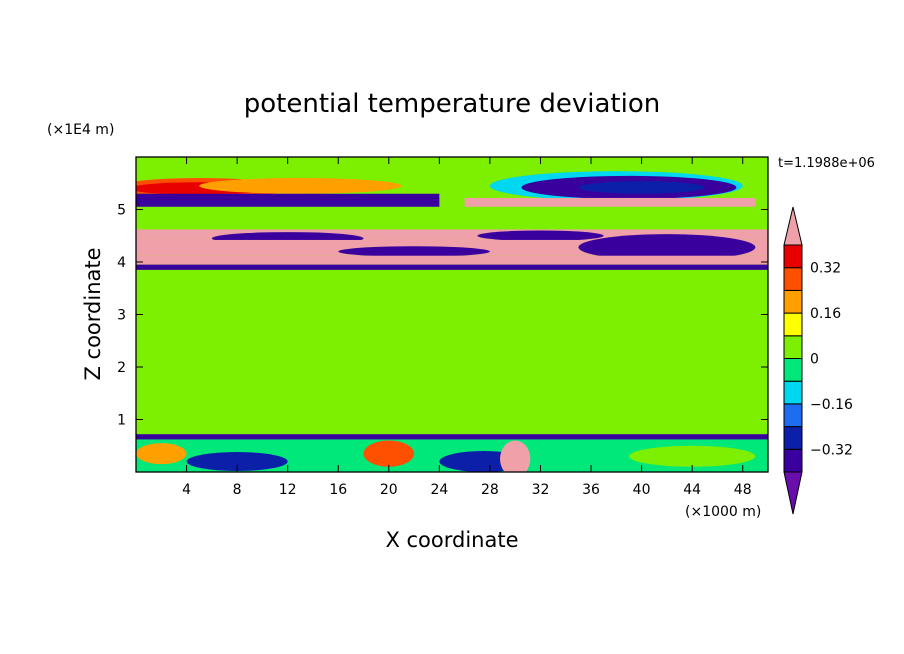 This screenshot has height=654, width=904. I want to click on x-tick-label: 16, so click(338, 490).